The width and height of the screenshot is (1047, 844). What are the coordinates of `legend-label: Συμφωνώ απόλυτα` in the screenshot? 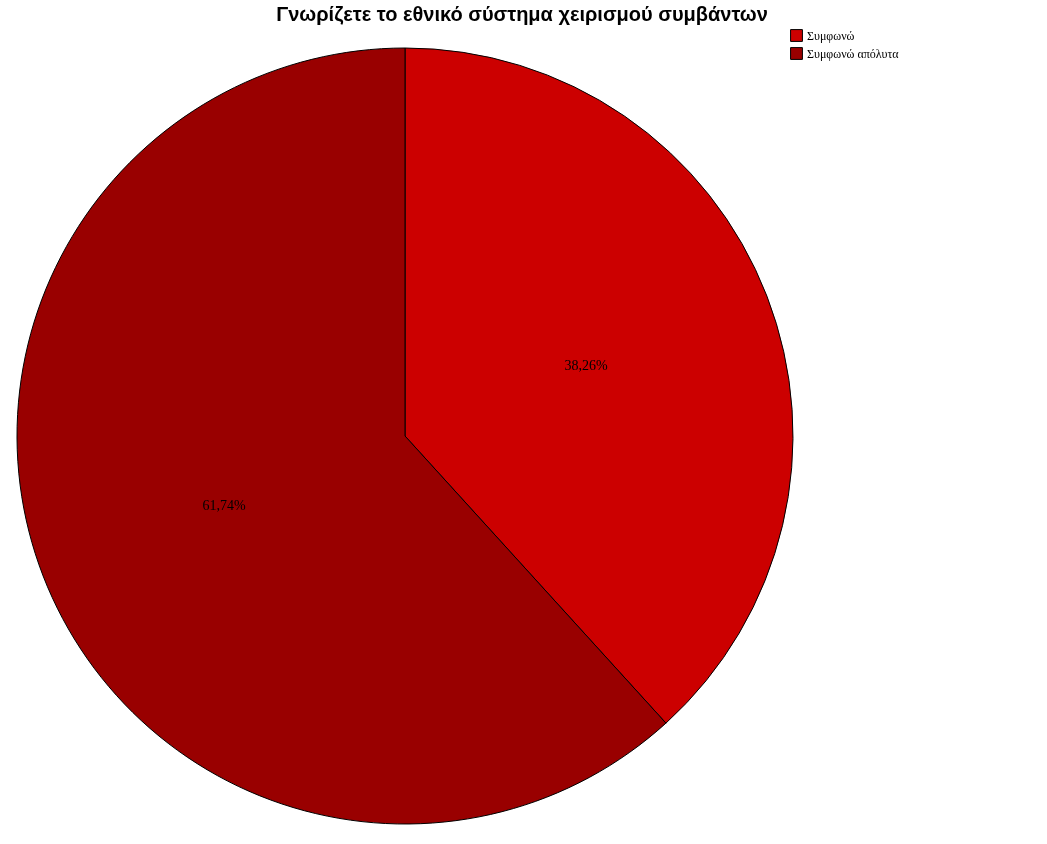 It's located at (853, 53).